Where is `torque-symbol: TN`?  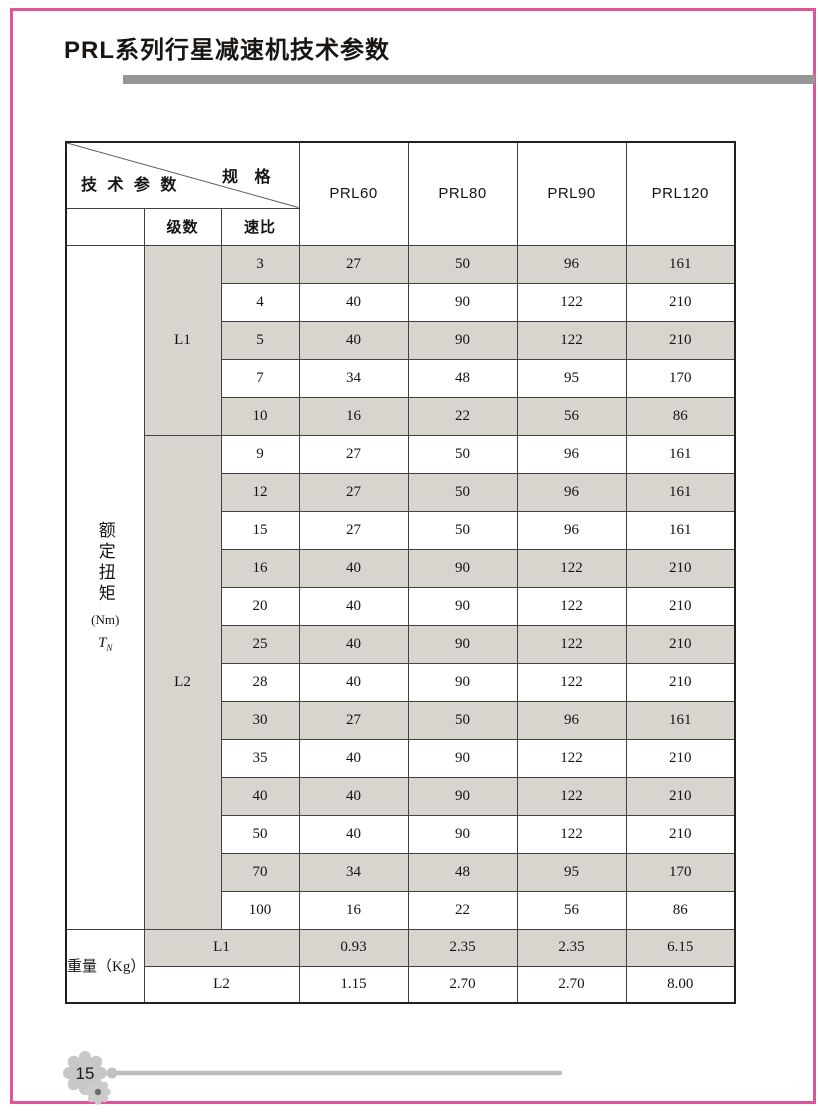
torque-symbol: TN is located at coordinates (105, 644).